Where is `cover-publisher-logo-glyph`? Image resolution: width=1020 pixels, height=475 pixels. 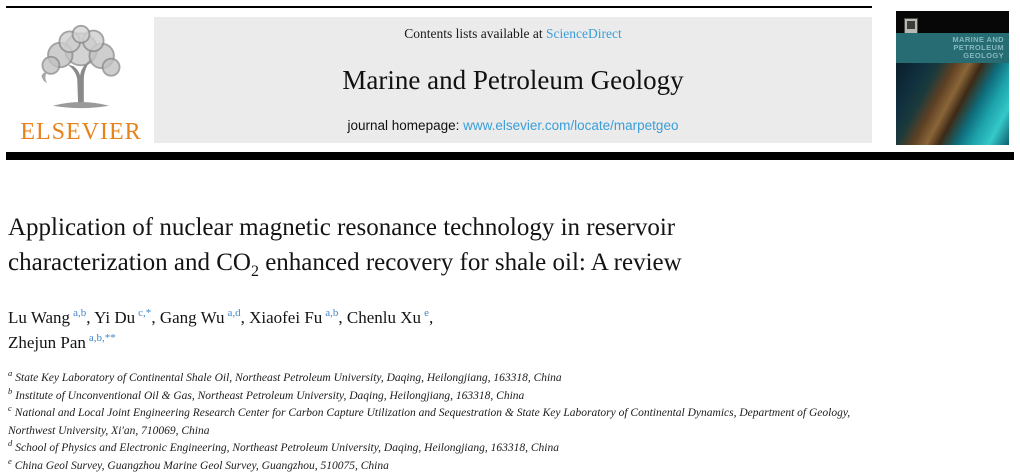
cover-publisher-logo-glyph is located at coordinates (911, 25).